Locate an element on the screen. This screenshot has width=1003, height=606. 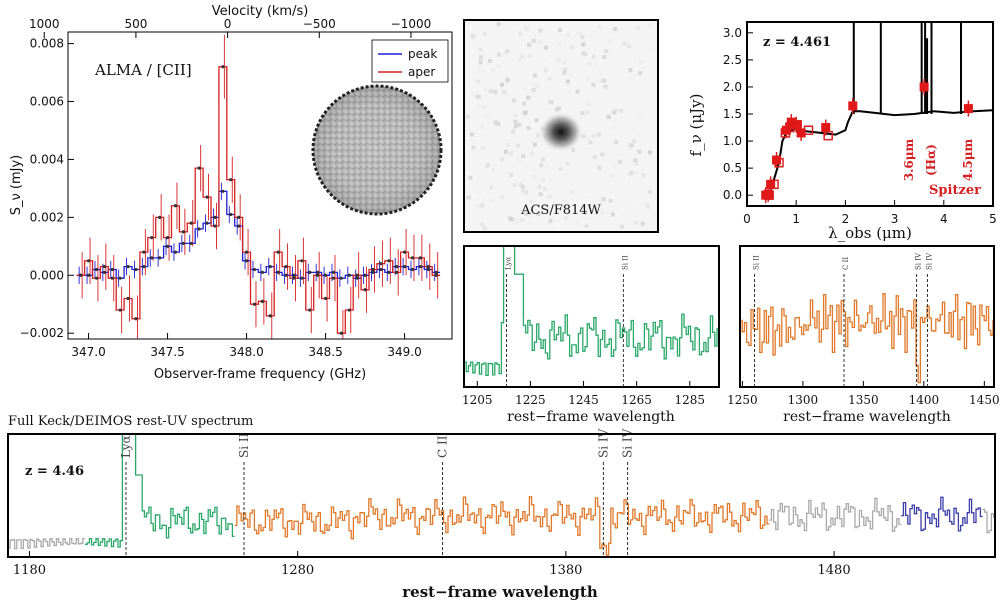
sed-label-36um: 3.6μm is located at coordinates (909, 160).